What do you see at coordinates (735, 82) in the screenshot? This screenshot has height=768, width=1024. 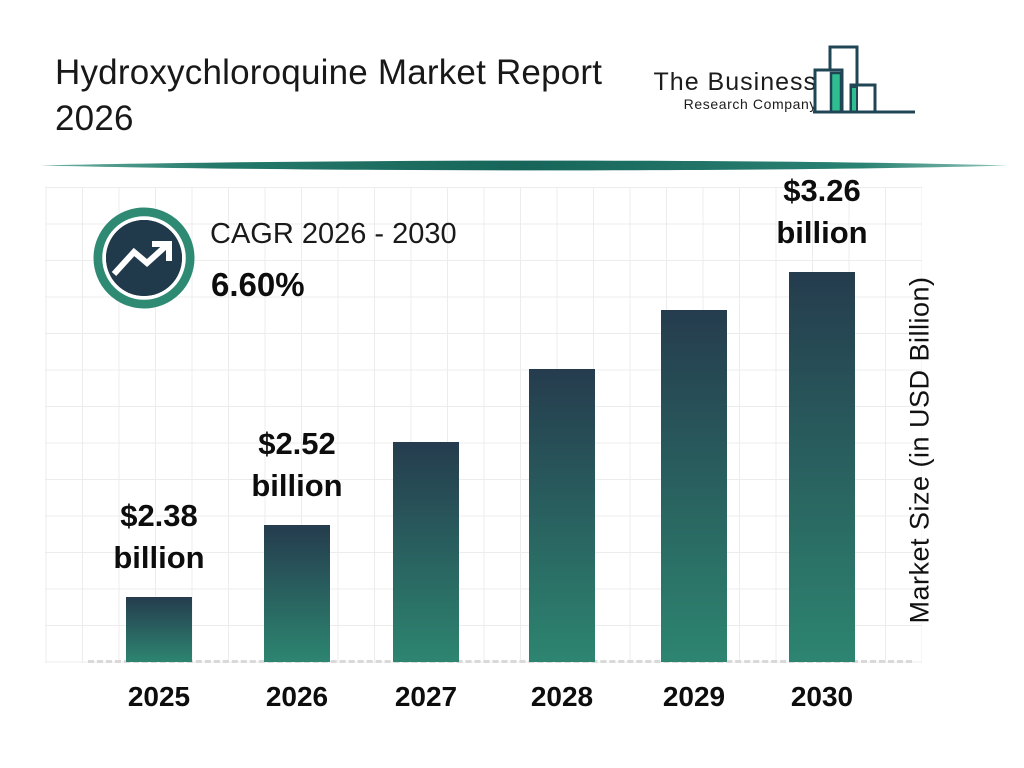 I see `logo-company-name: The Business` at bounding box center [735, 82].